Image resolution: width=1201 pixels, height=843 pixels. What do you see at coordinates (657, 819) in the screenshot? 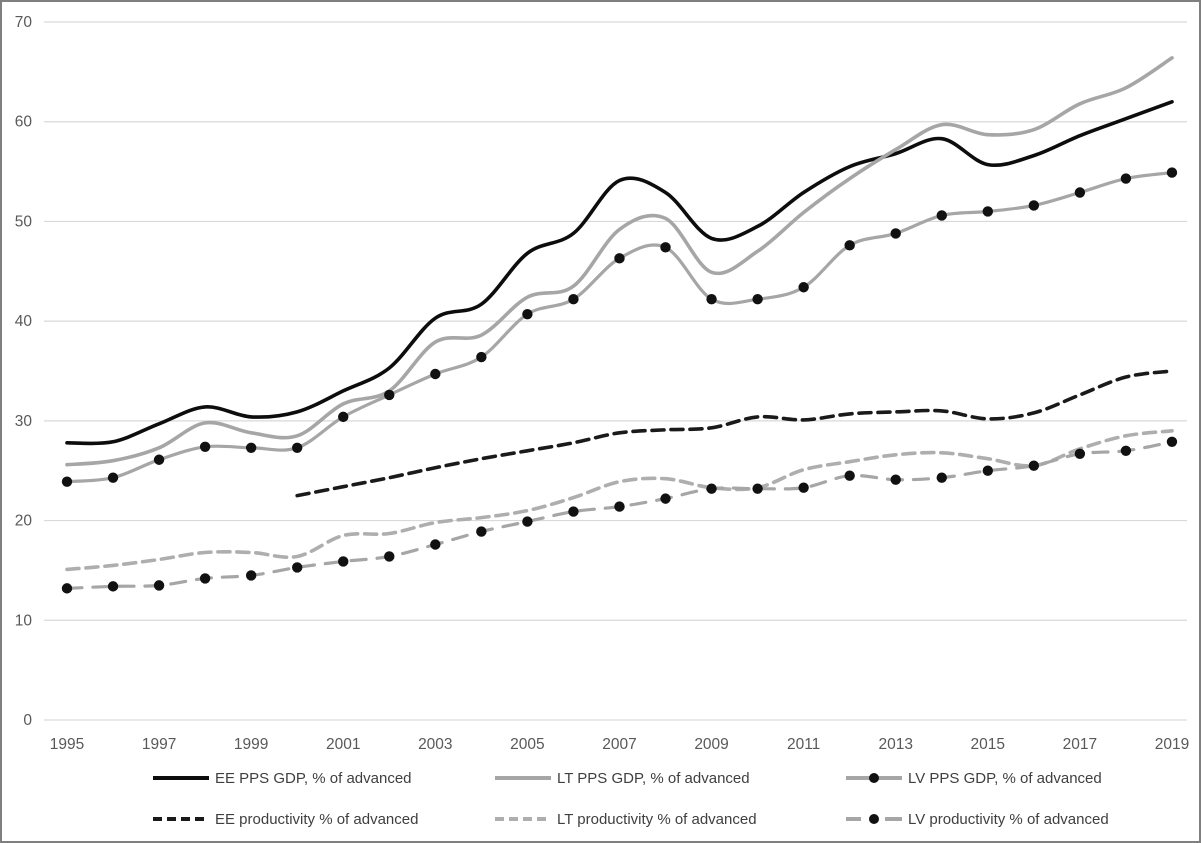
I see `legend-label-lt-productivity: LT productivity % of advanced` at bounding box center [657, 819].